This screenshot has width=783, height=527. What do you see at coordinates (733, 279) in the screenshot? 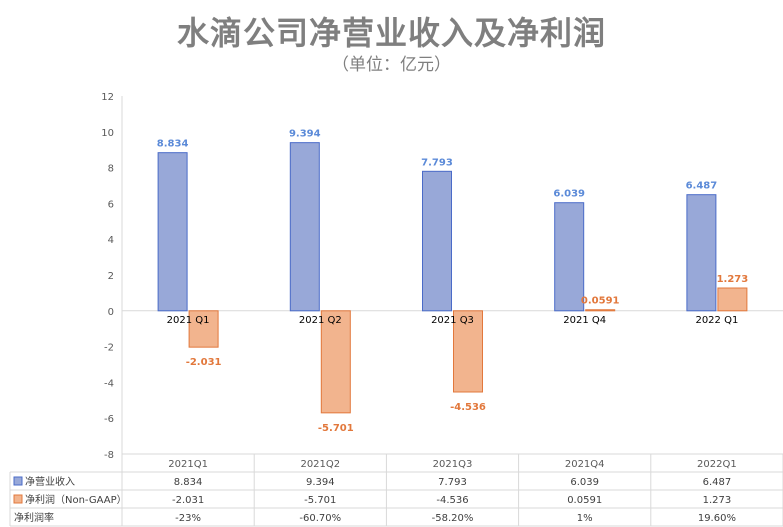
I see `profit-data-label: 1.273` at bounding box center [733, 279].